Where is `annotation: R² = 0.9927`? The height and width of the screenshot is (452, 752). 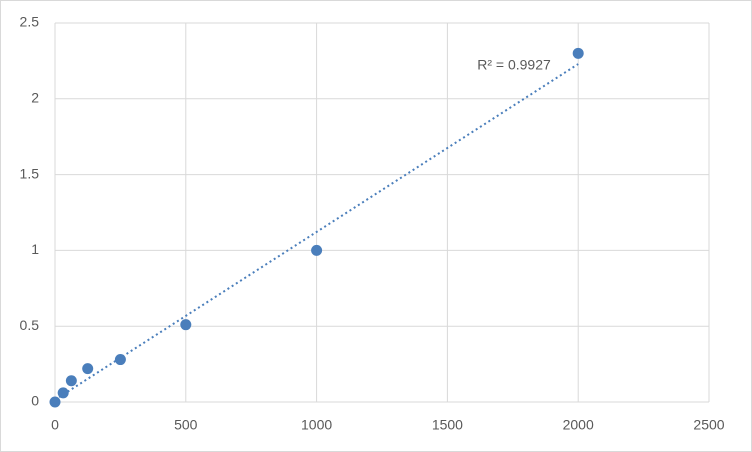
annotation: R² = 0.9927 is located at coordinates (514, 65).